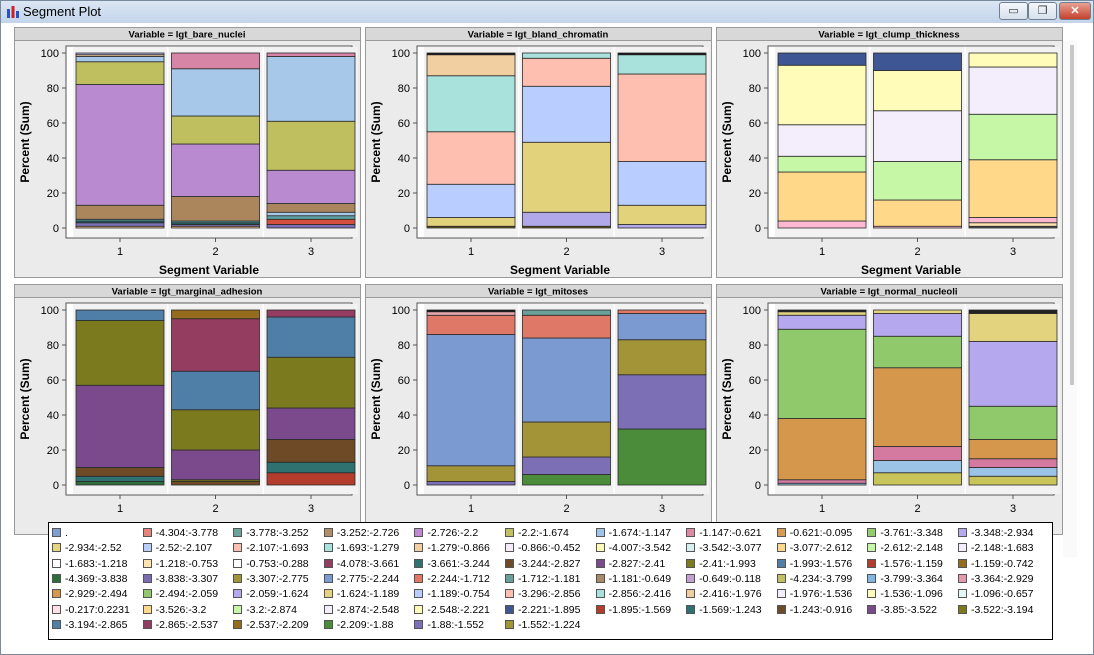 The width and height of the screenshot is (1094, 655). What do you see at coordinates (640, 609) in the screenshot?
I see `legend-label: -1.895:-1.569` at bounding box center [640, 609].